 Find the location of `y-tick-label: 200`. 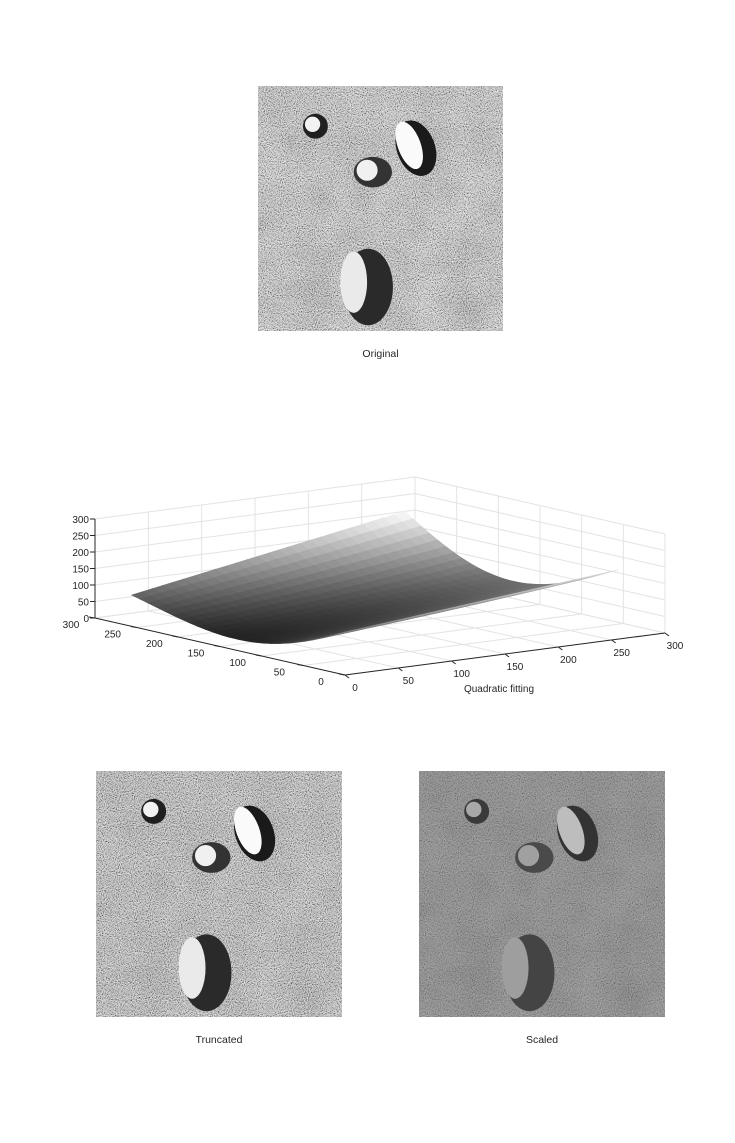

y-tick-label: 200 is located at coordinates (154, 644).